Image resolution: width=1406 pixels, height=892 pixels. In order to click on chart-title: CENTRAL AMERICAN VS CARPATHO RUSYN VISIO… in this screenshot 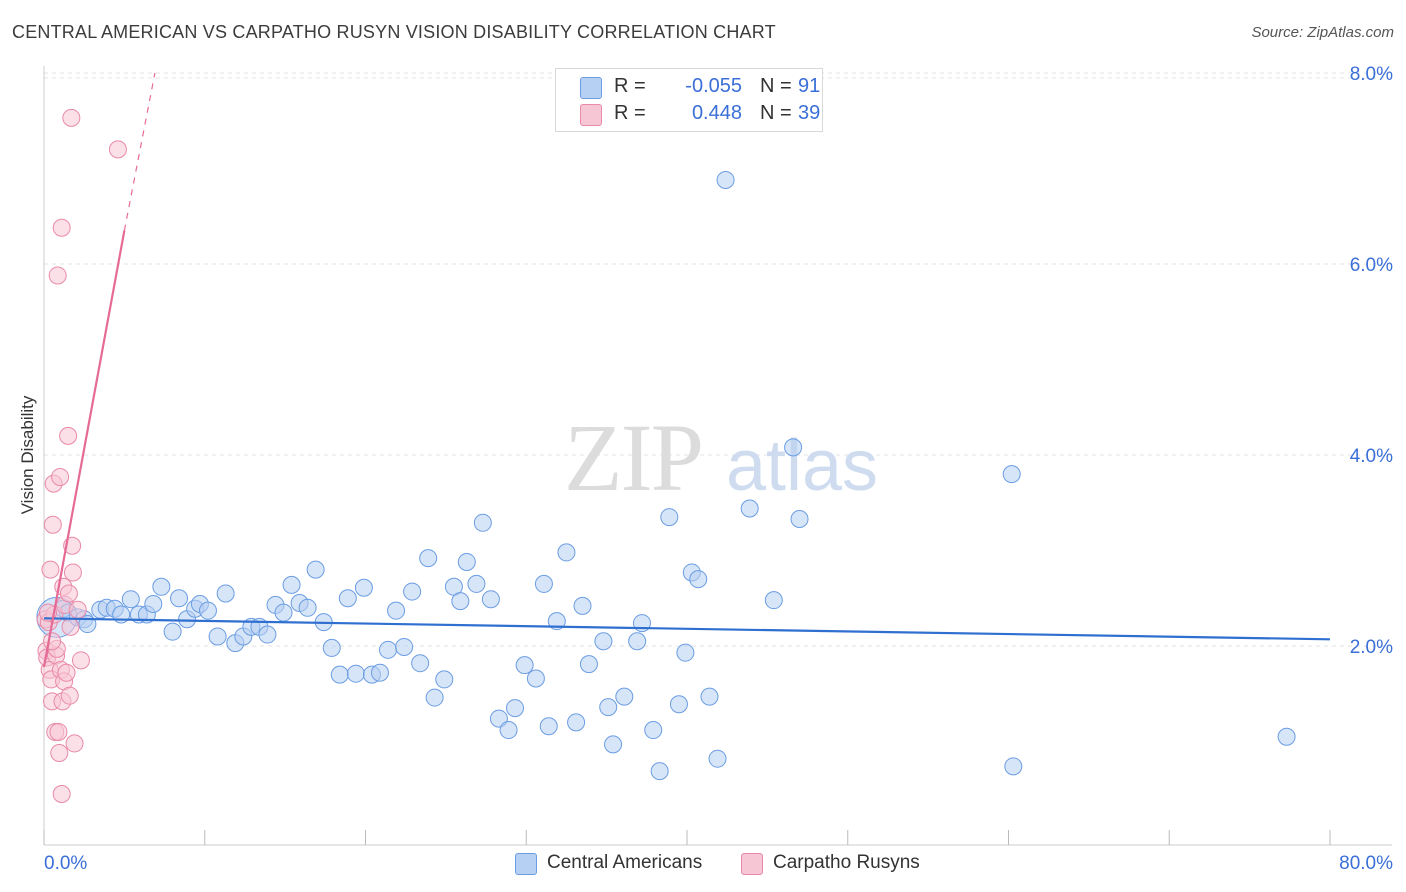, I will do `click(394, 32)`.